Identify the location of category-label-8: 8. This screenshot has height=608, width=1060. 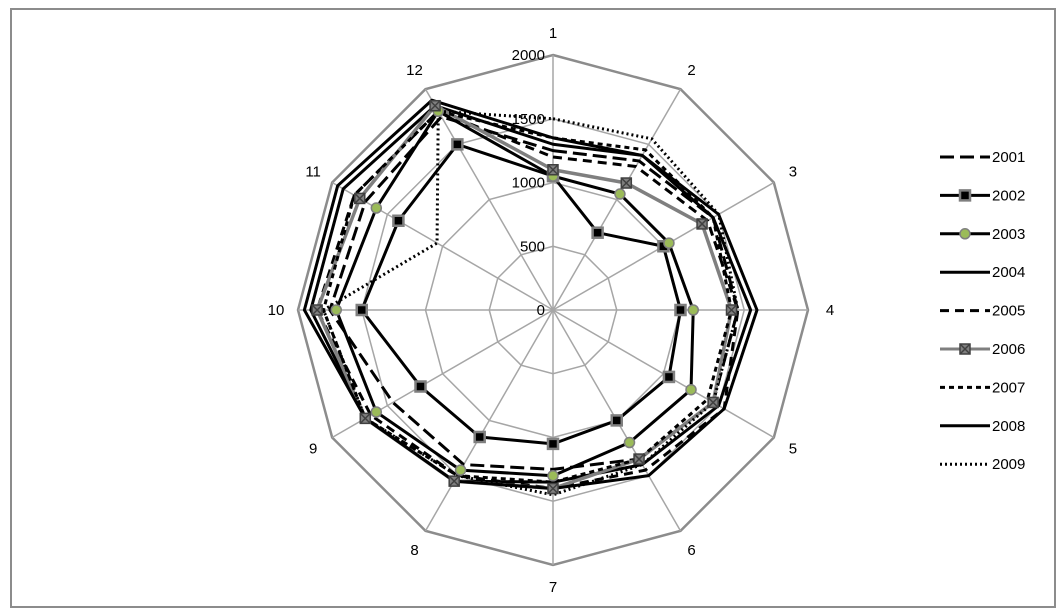
(414, 550).